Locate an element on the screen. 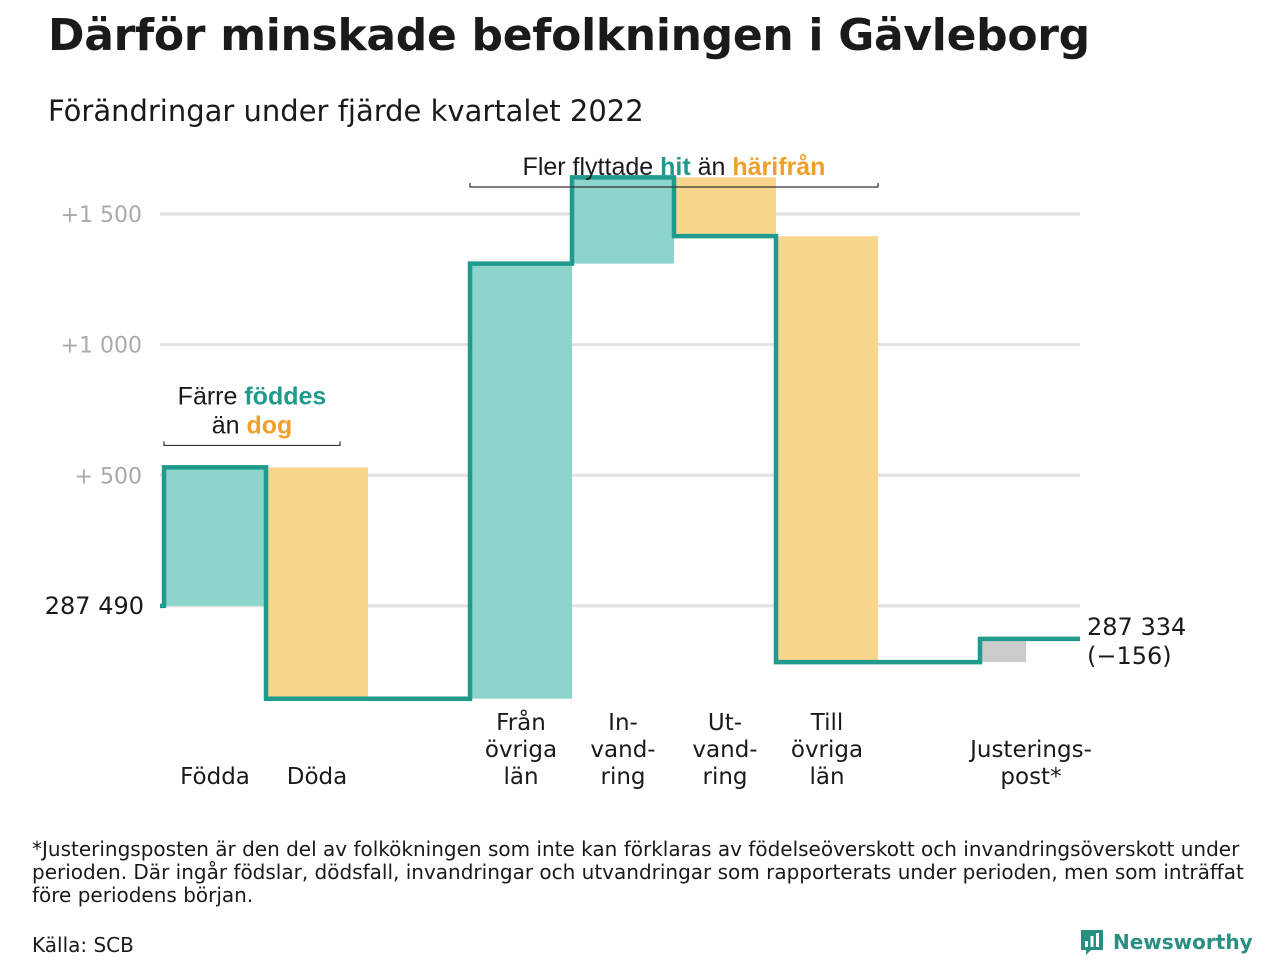  chart-subtitle: Förändringar under fjärde kvartalet 2022 is located at coordinates (346, 111).